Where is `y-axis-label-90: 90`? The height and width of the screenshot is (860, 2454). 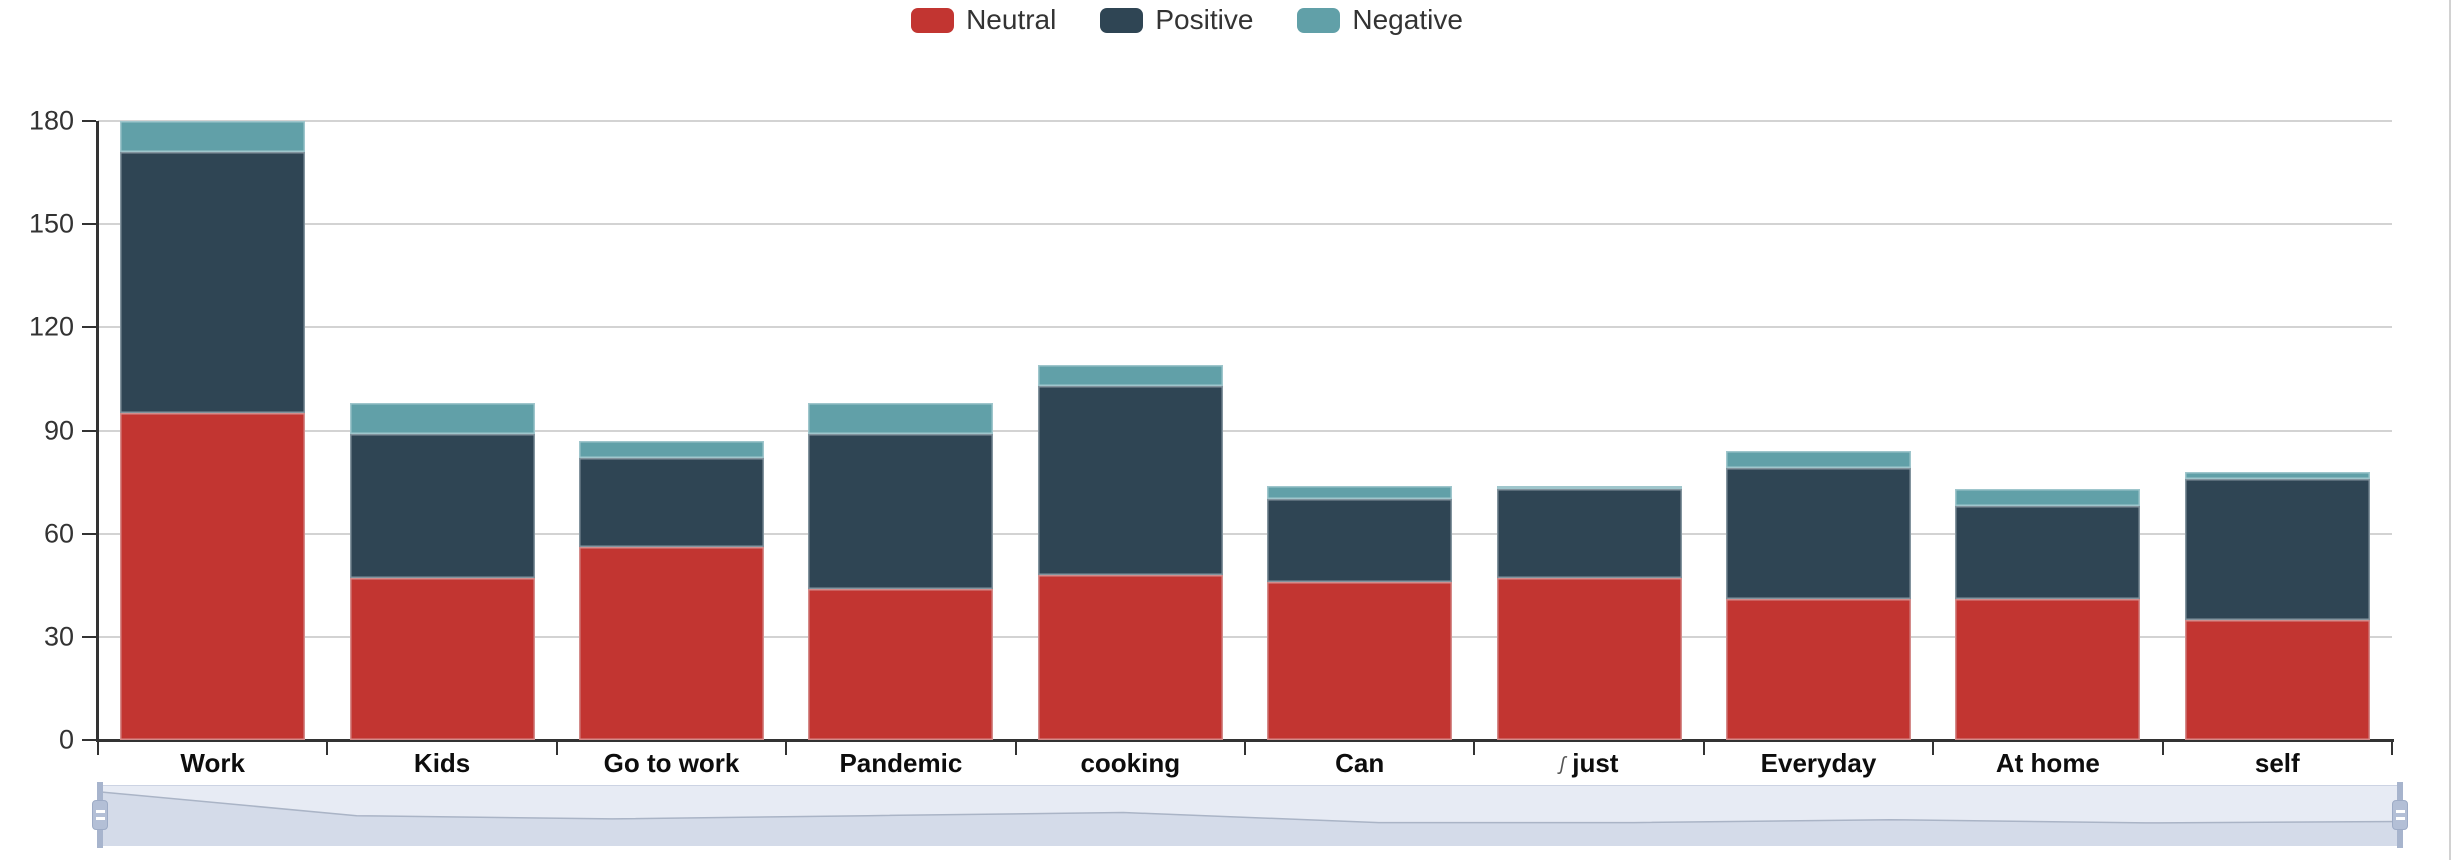
y-axis-label-90: 90 is located at coordinates (58, 430).